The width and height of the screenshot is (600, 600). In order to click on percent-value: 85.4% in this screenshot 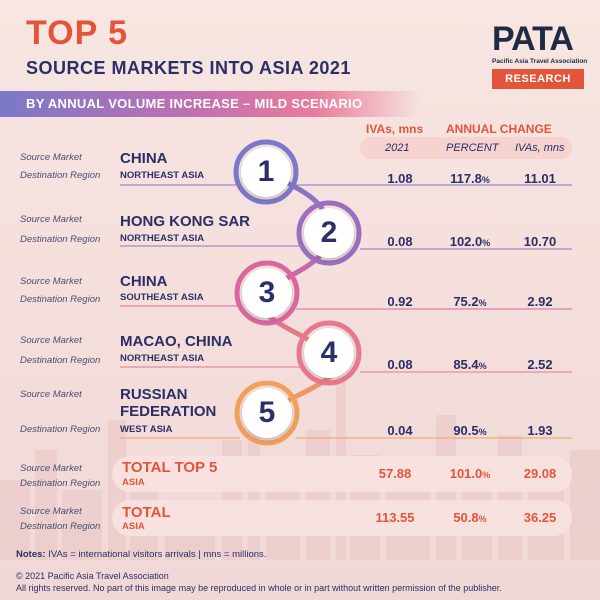, I will do `click(470, 364)`.